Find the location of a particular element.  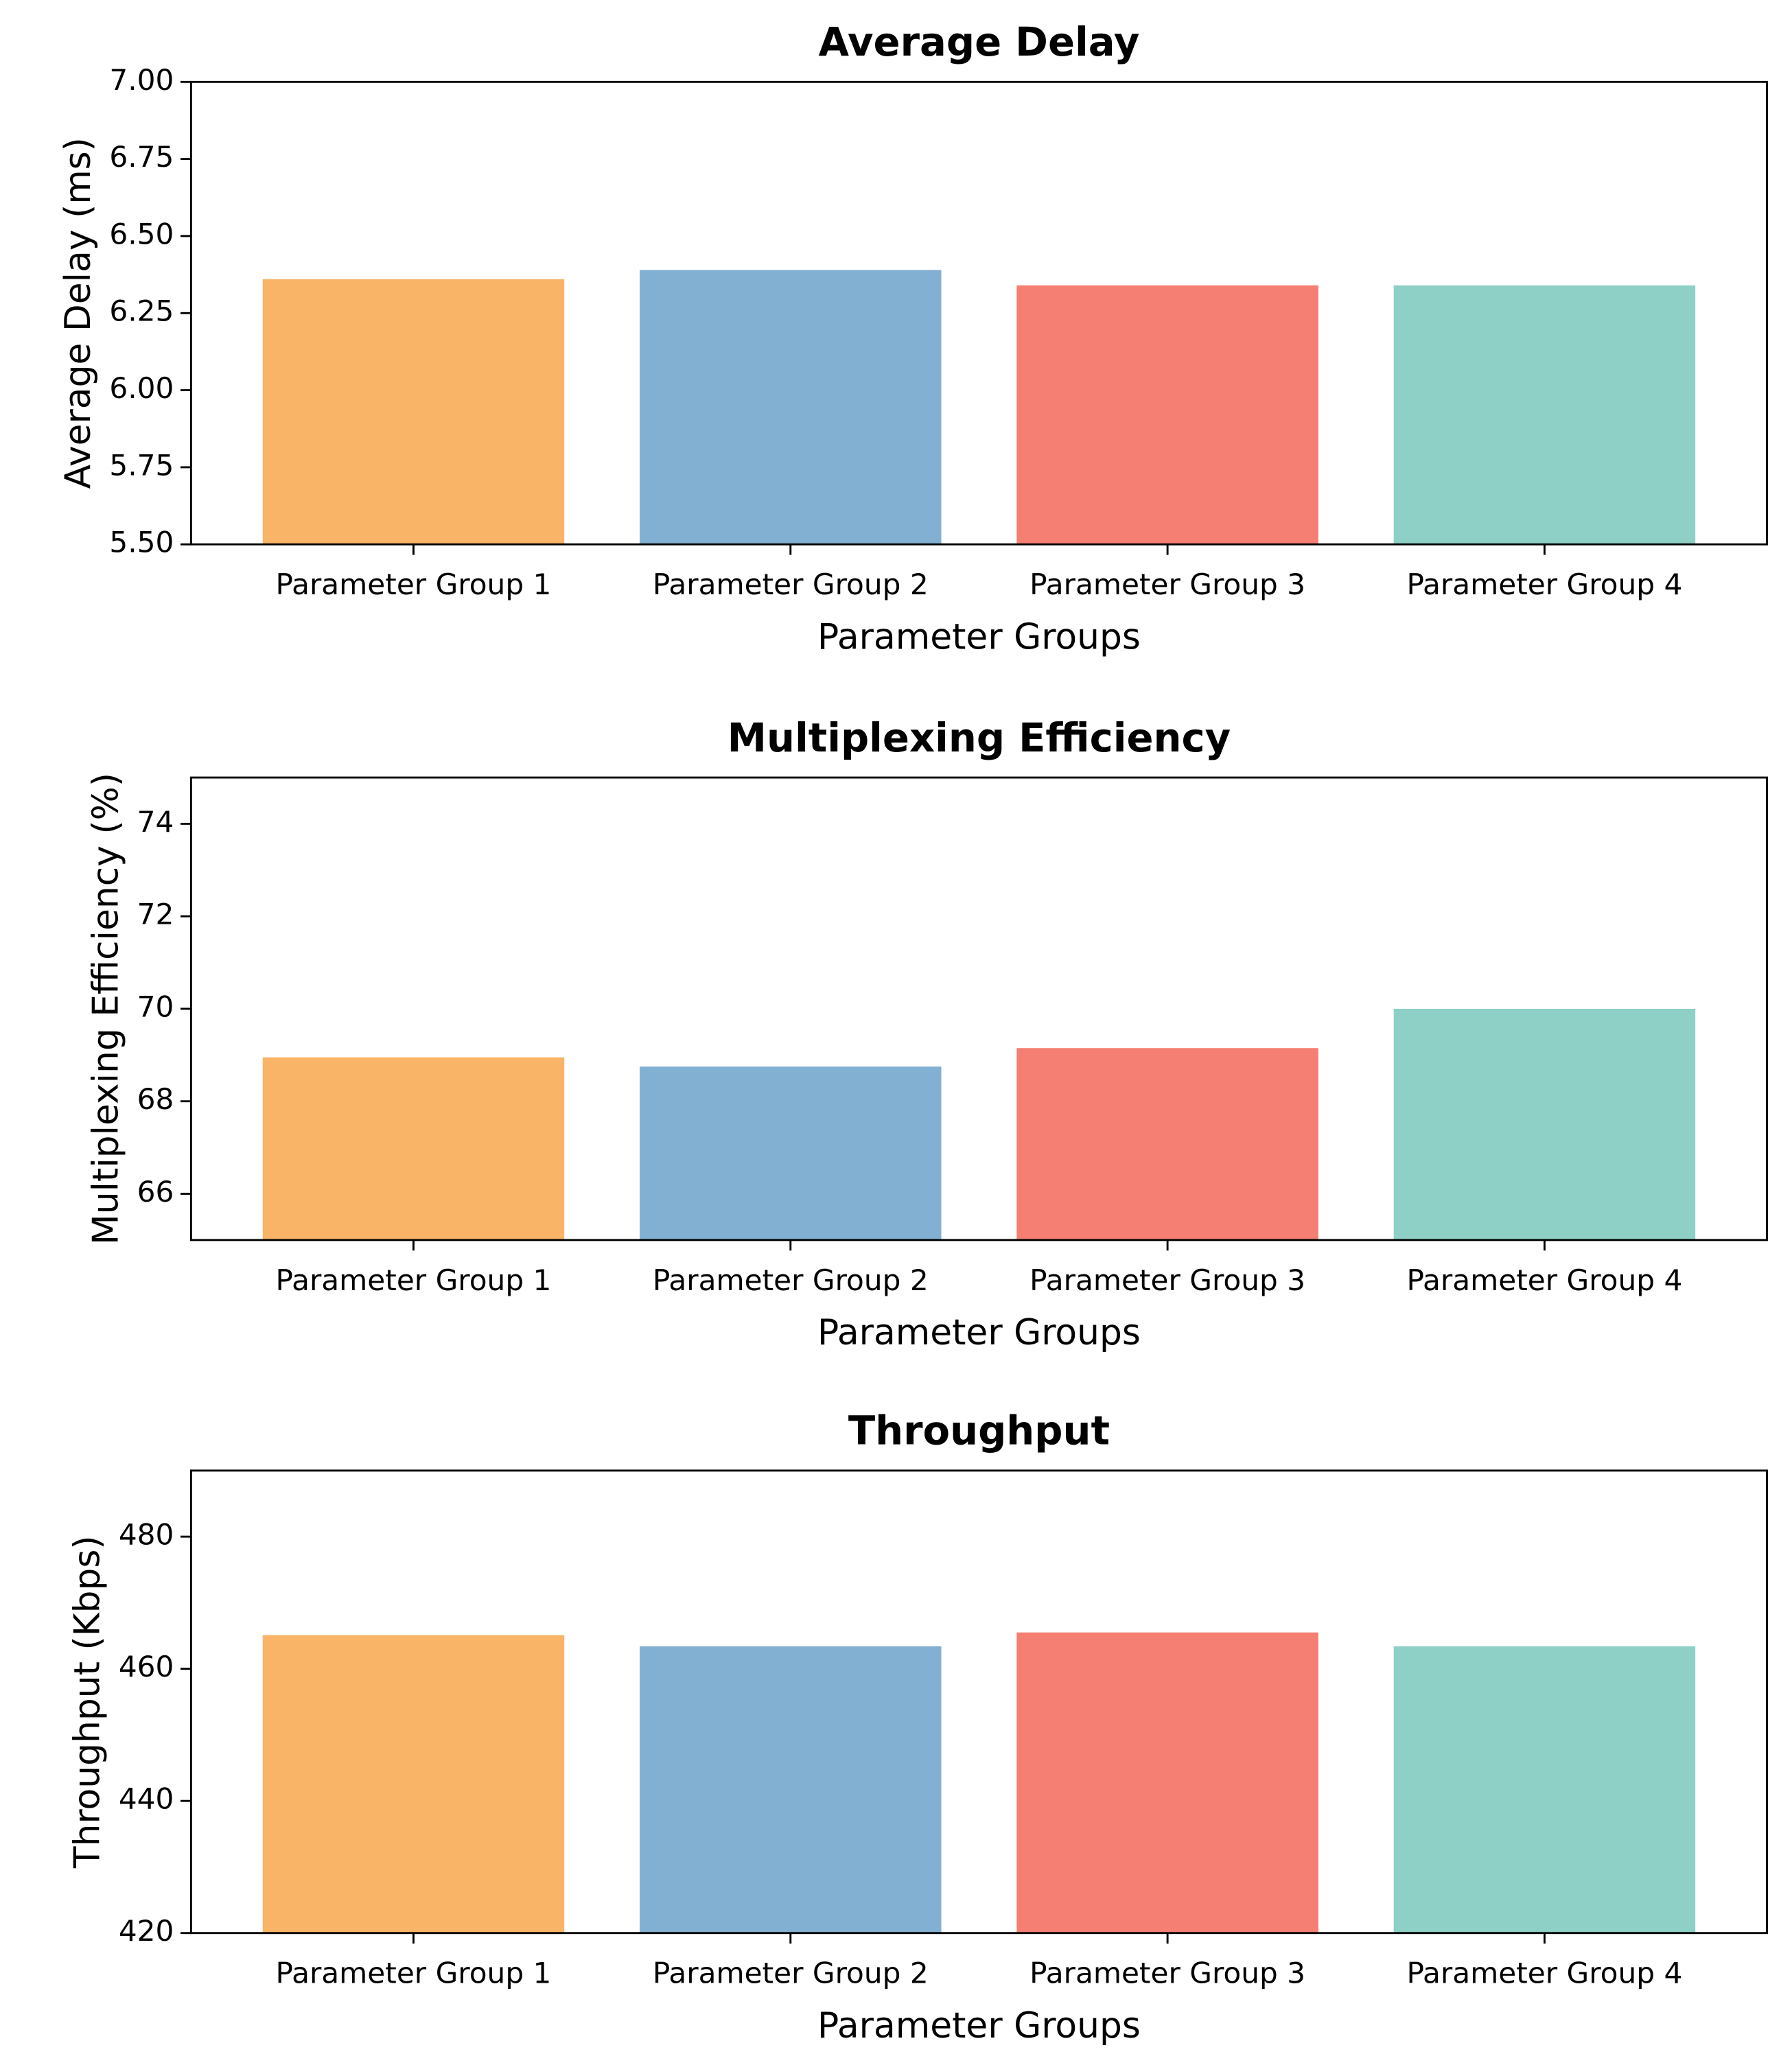

y-axis-label: Multiplexing Efficiency (%) is located at coordinates (105, 1009).